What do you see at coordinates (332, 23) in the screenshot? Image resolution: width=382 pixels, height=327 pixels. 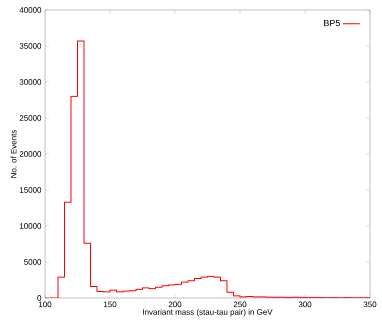 I see `legend-label: BP5` at bounding box center [332, 23].